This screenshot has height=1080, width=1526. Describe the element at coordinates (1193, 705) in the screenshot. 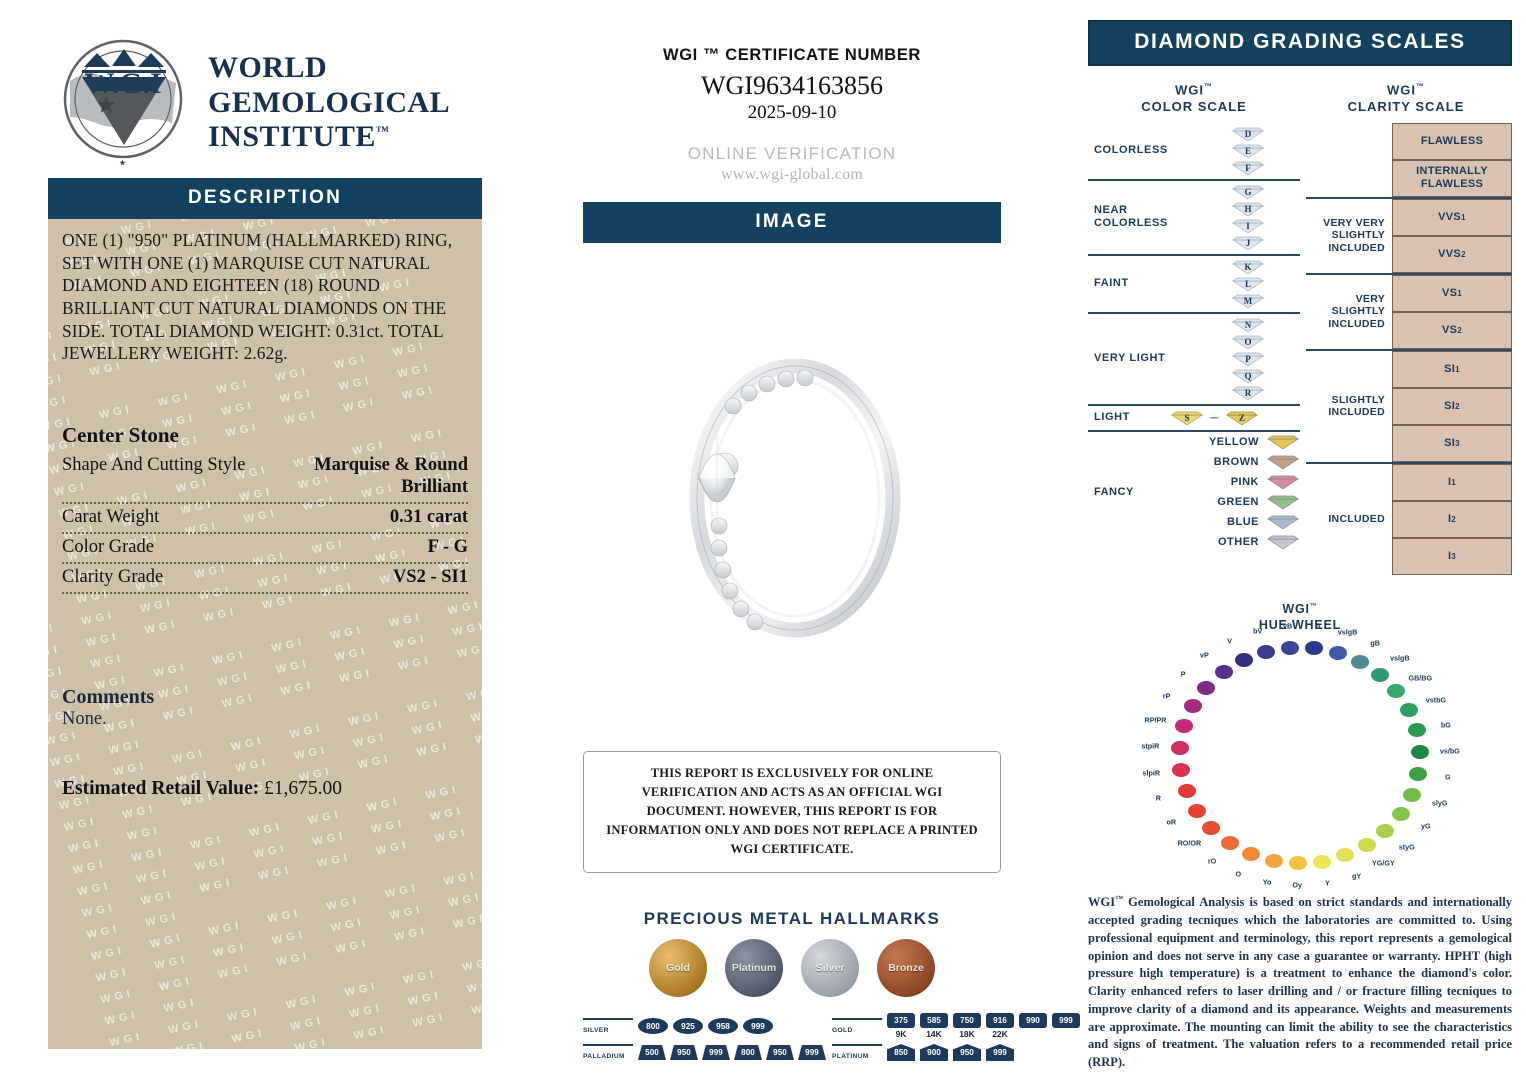

I see `hue-node-rP` at that location.